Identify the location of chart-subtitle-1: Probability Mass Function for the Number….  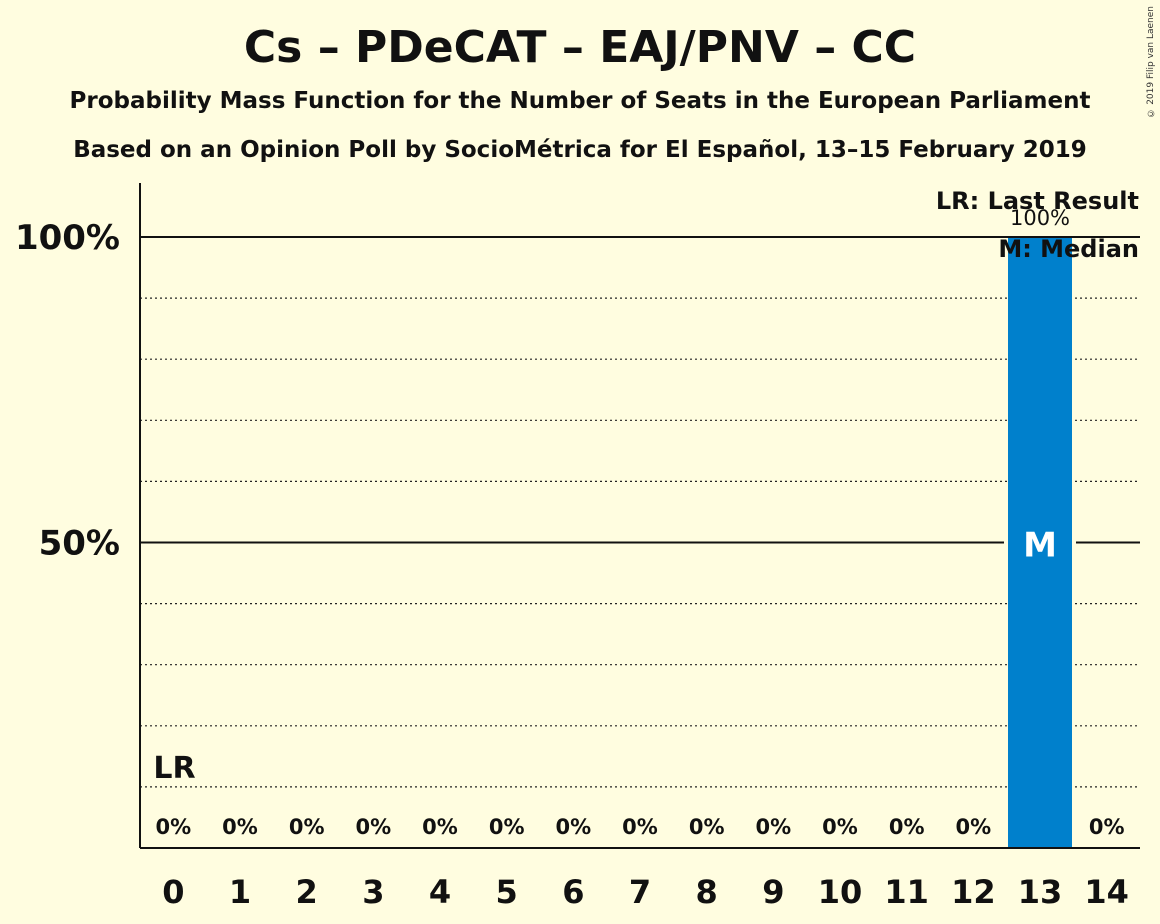
(580, 101).